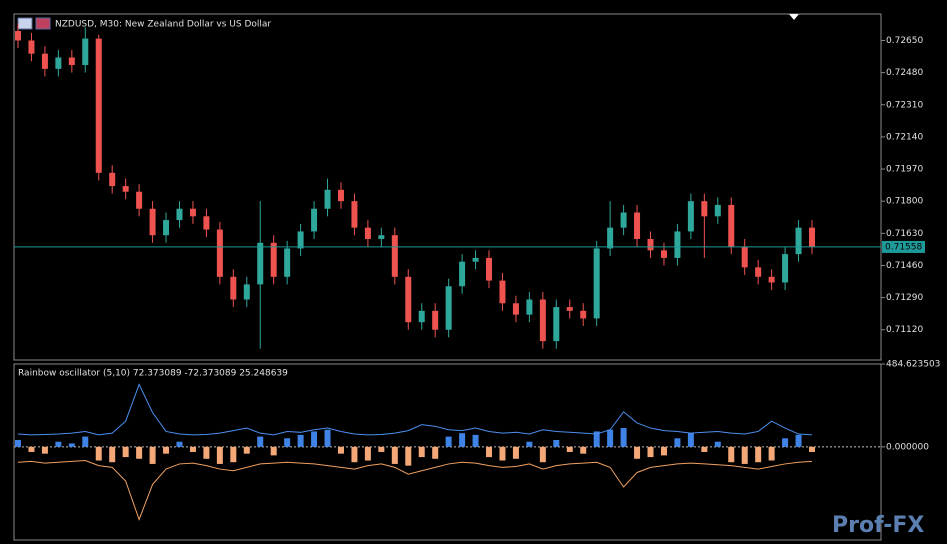 The image size is (947, 544). I want to click on y-tick-label: 0.72310, so click(904, 105).